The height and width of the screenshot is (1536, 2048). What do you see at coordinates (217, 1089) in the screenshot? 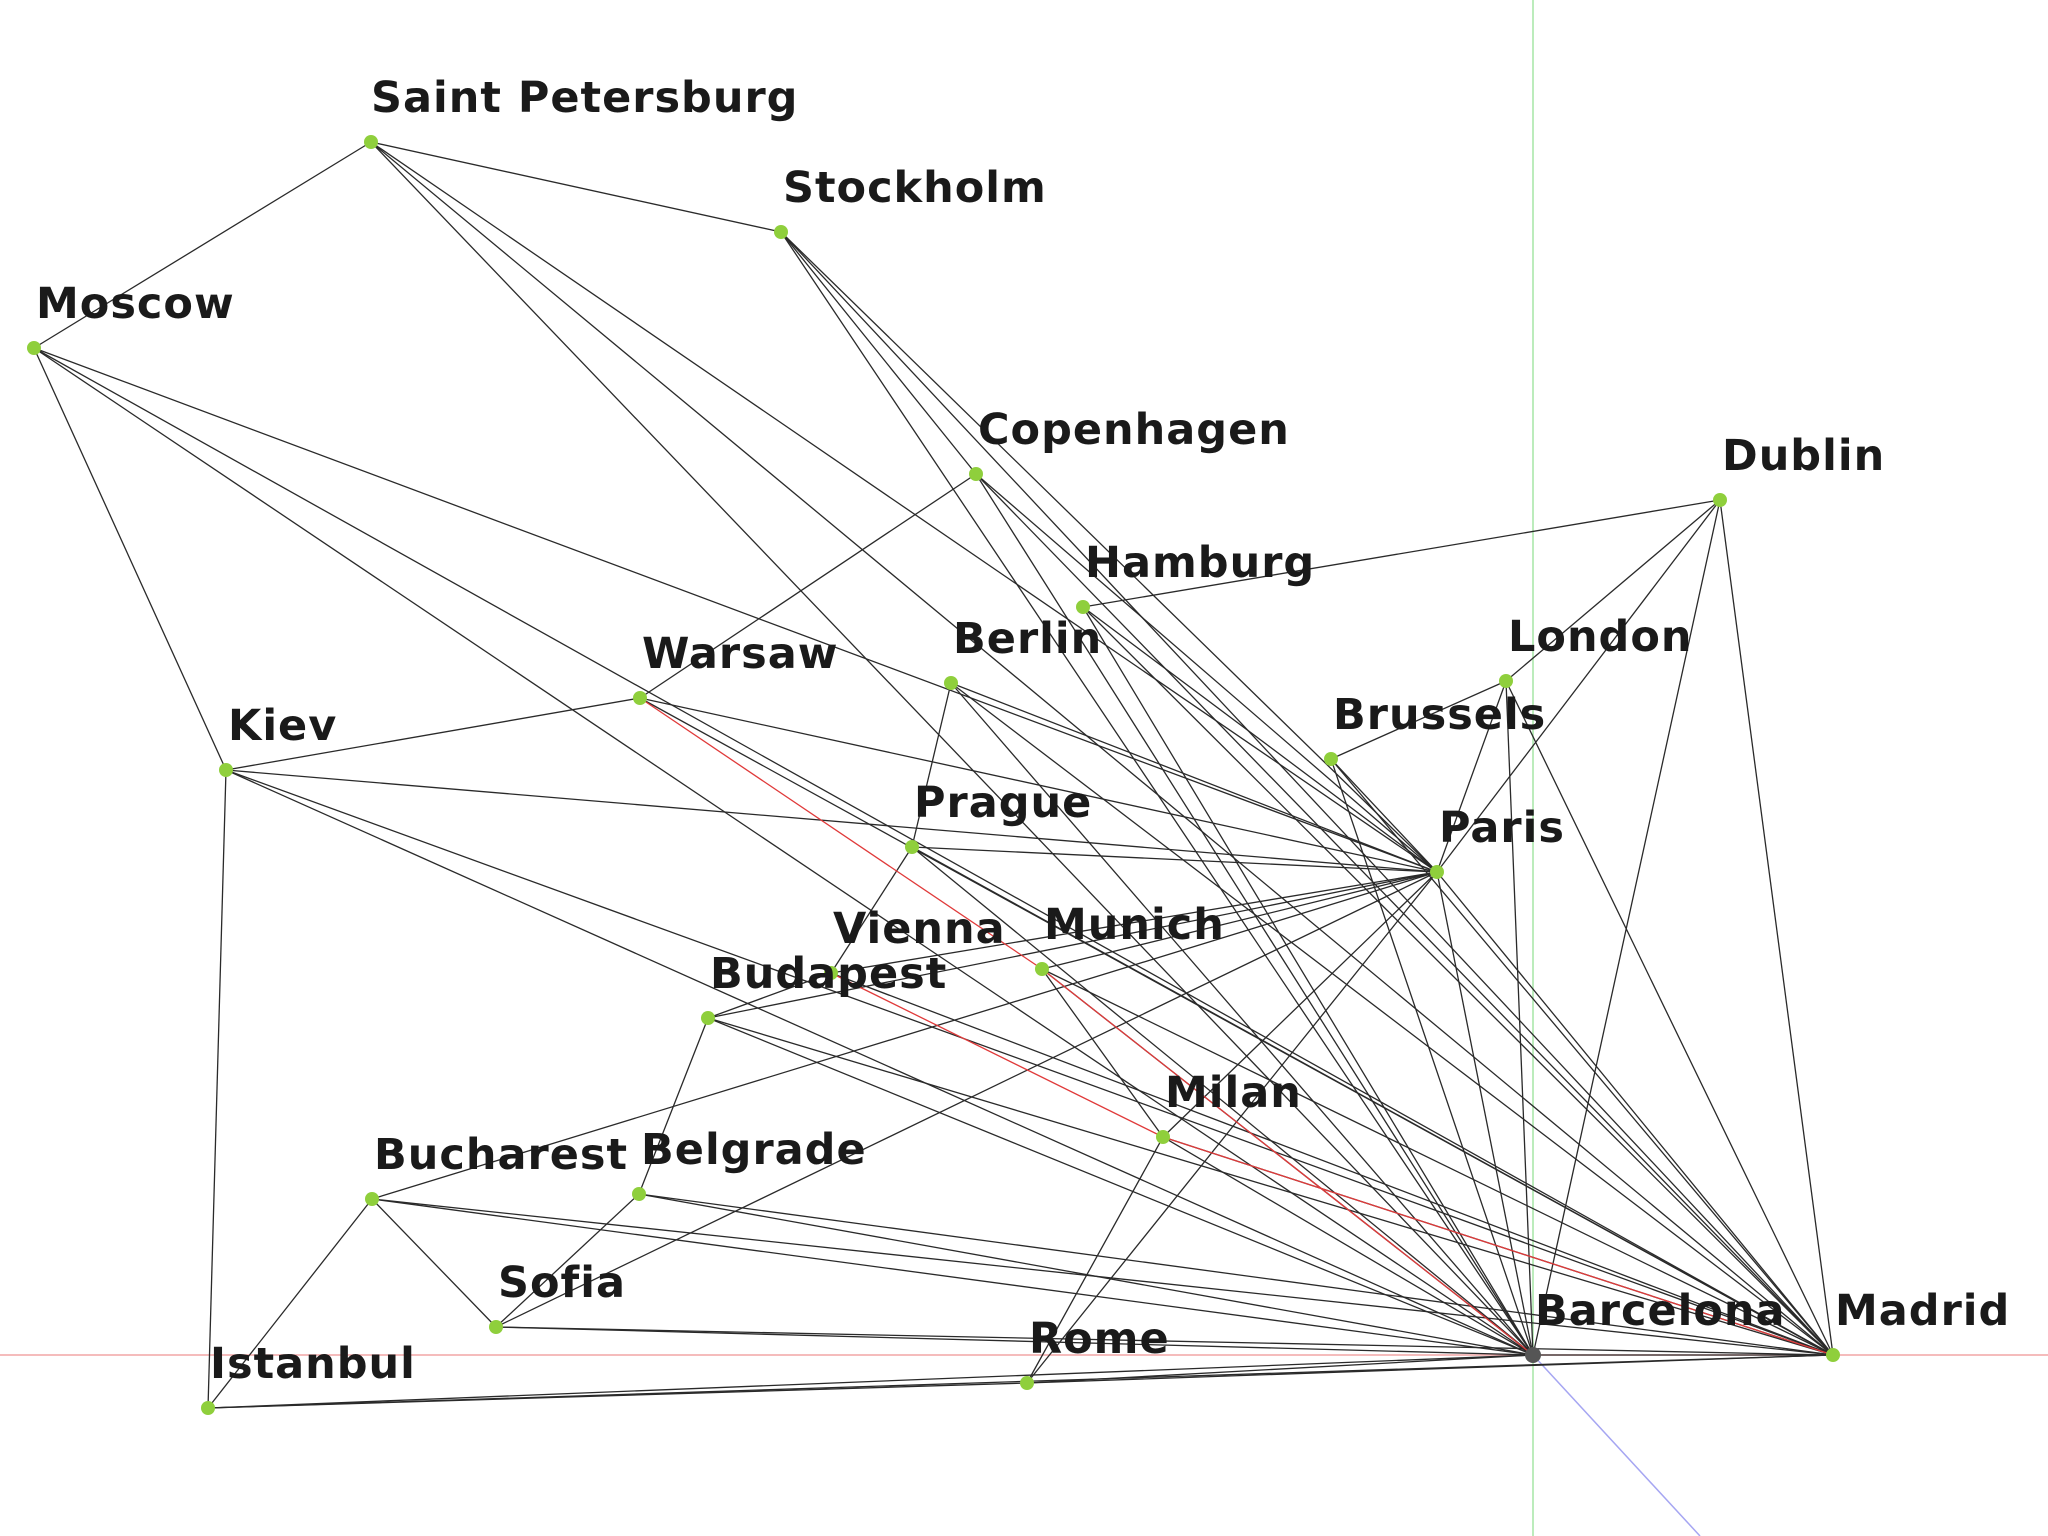
I see `edge-kiev-istanbul` at bounding box center [217, 1089].